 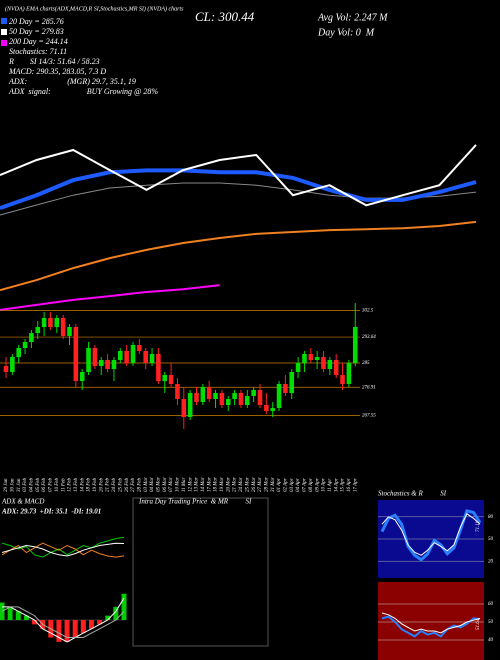 What do you see at coordinates (346, 32) in the screenshot?
I see `day-volume: Day Vol: 0 M` at bounding box center [346, 32].